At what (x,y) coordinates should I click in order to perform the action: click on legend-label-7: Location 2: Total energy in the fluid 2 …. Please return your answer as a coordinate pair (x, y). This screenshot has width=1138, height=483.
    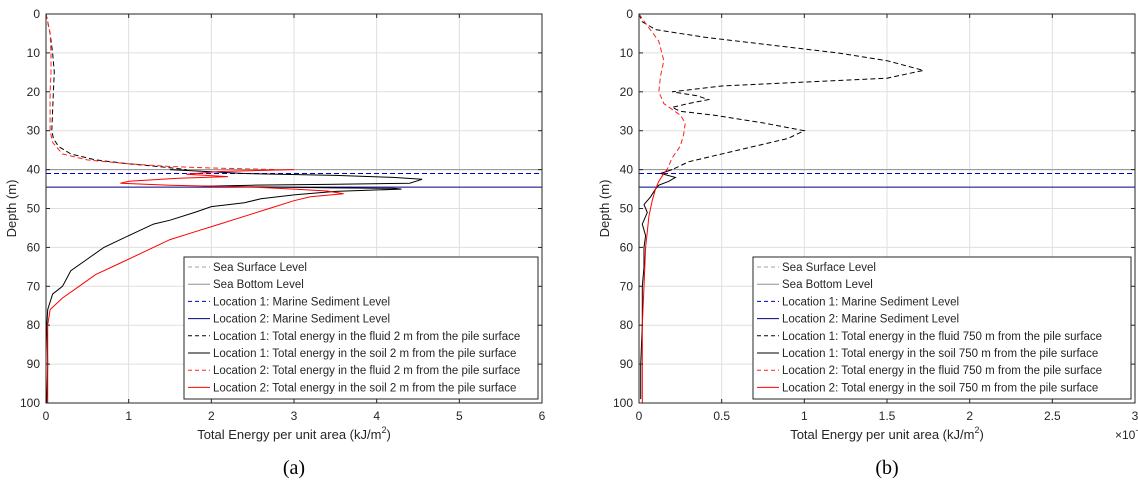
    Looking at the image, I should click on (366, 371).